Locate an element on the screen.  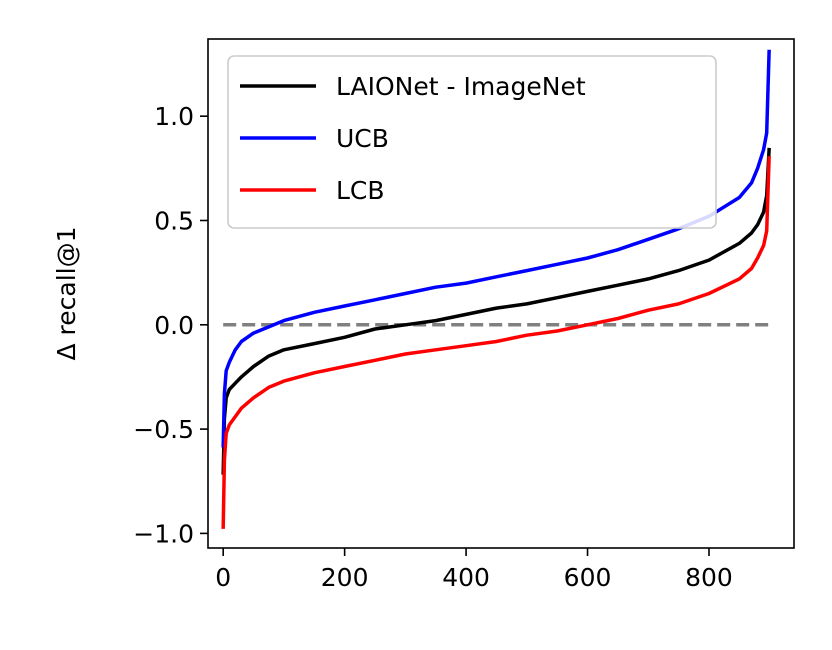
y-tick-label: 1.0 is located at coordinates (174, 116).